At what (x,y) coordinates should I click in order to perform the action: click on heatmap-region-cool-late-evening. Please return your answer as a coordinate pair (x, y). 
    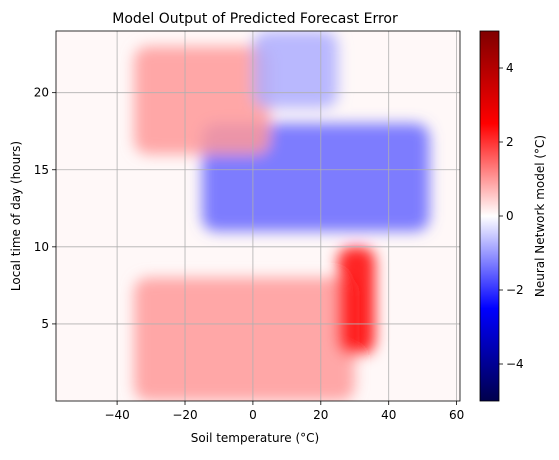
    Looking at the image, I should click on (295, 70).